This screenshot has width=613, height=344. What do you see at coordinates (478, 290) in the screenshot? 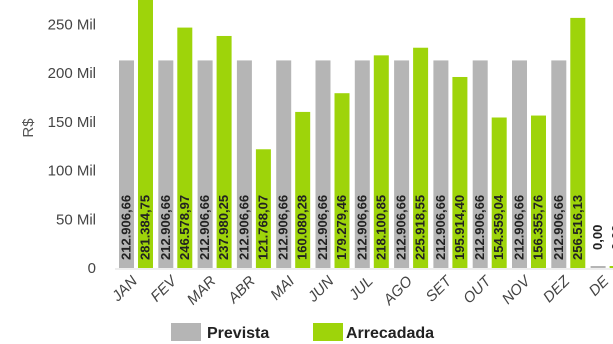
I see `x-tick-label: OUT` at bounding box center [478, 290].